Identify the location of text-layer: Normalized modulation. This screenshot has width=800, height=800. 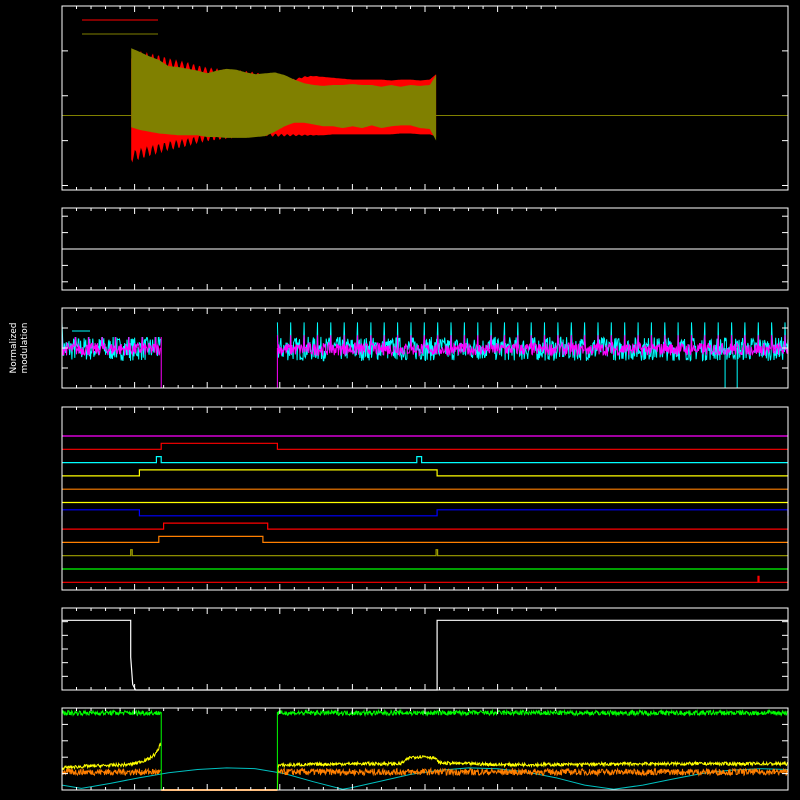
(19, 347).